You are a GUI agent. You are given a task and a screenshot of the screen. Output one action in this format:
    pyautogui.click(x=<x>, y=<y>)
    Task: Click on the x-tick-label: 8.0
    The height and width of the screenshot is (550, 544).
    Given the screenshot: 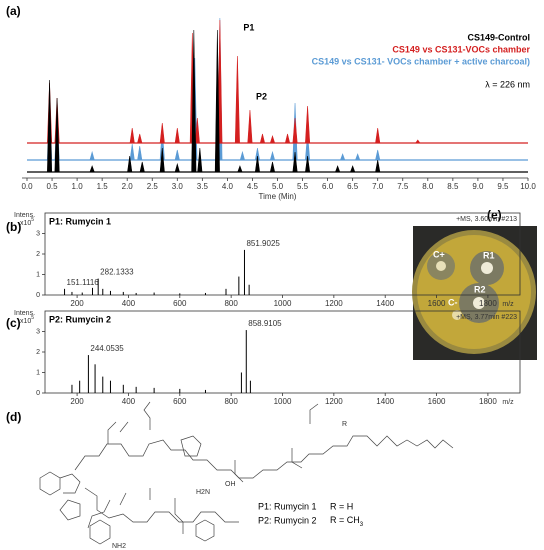 What is the action you would take?
    pyautogui.click(x=428, y=186)
    